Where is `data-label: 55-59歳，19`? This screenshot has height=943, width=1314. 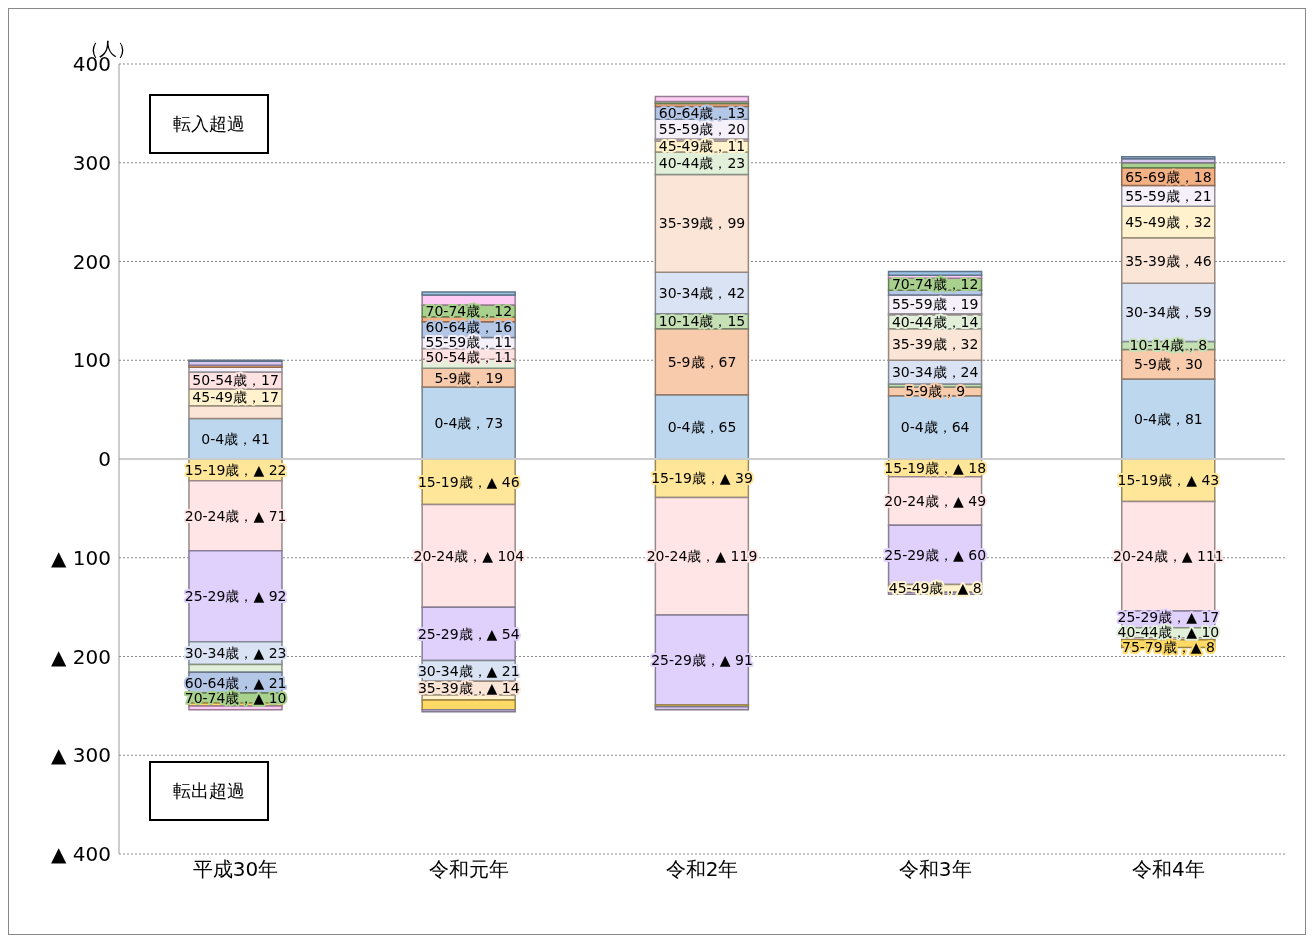 data-label: 55-59歳，19 is located at coordinates (935, 304).